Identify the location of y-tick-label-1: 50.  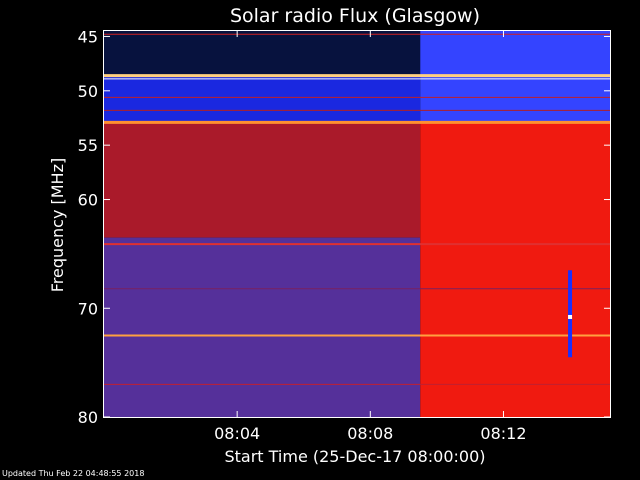
(88, 91).